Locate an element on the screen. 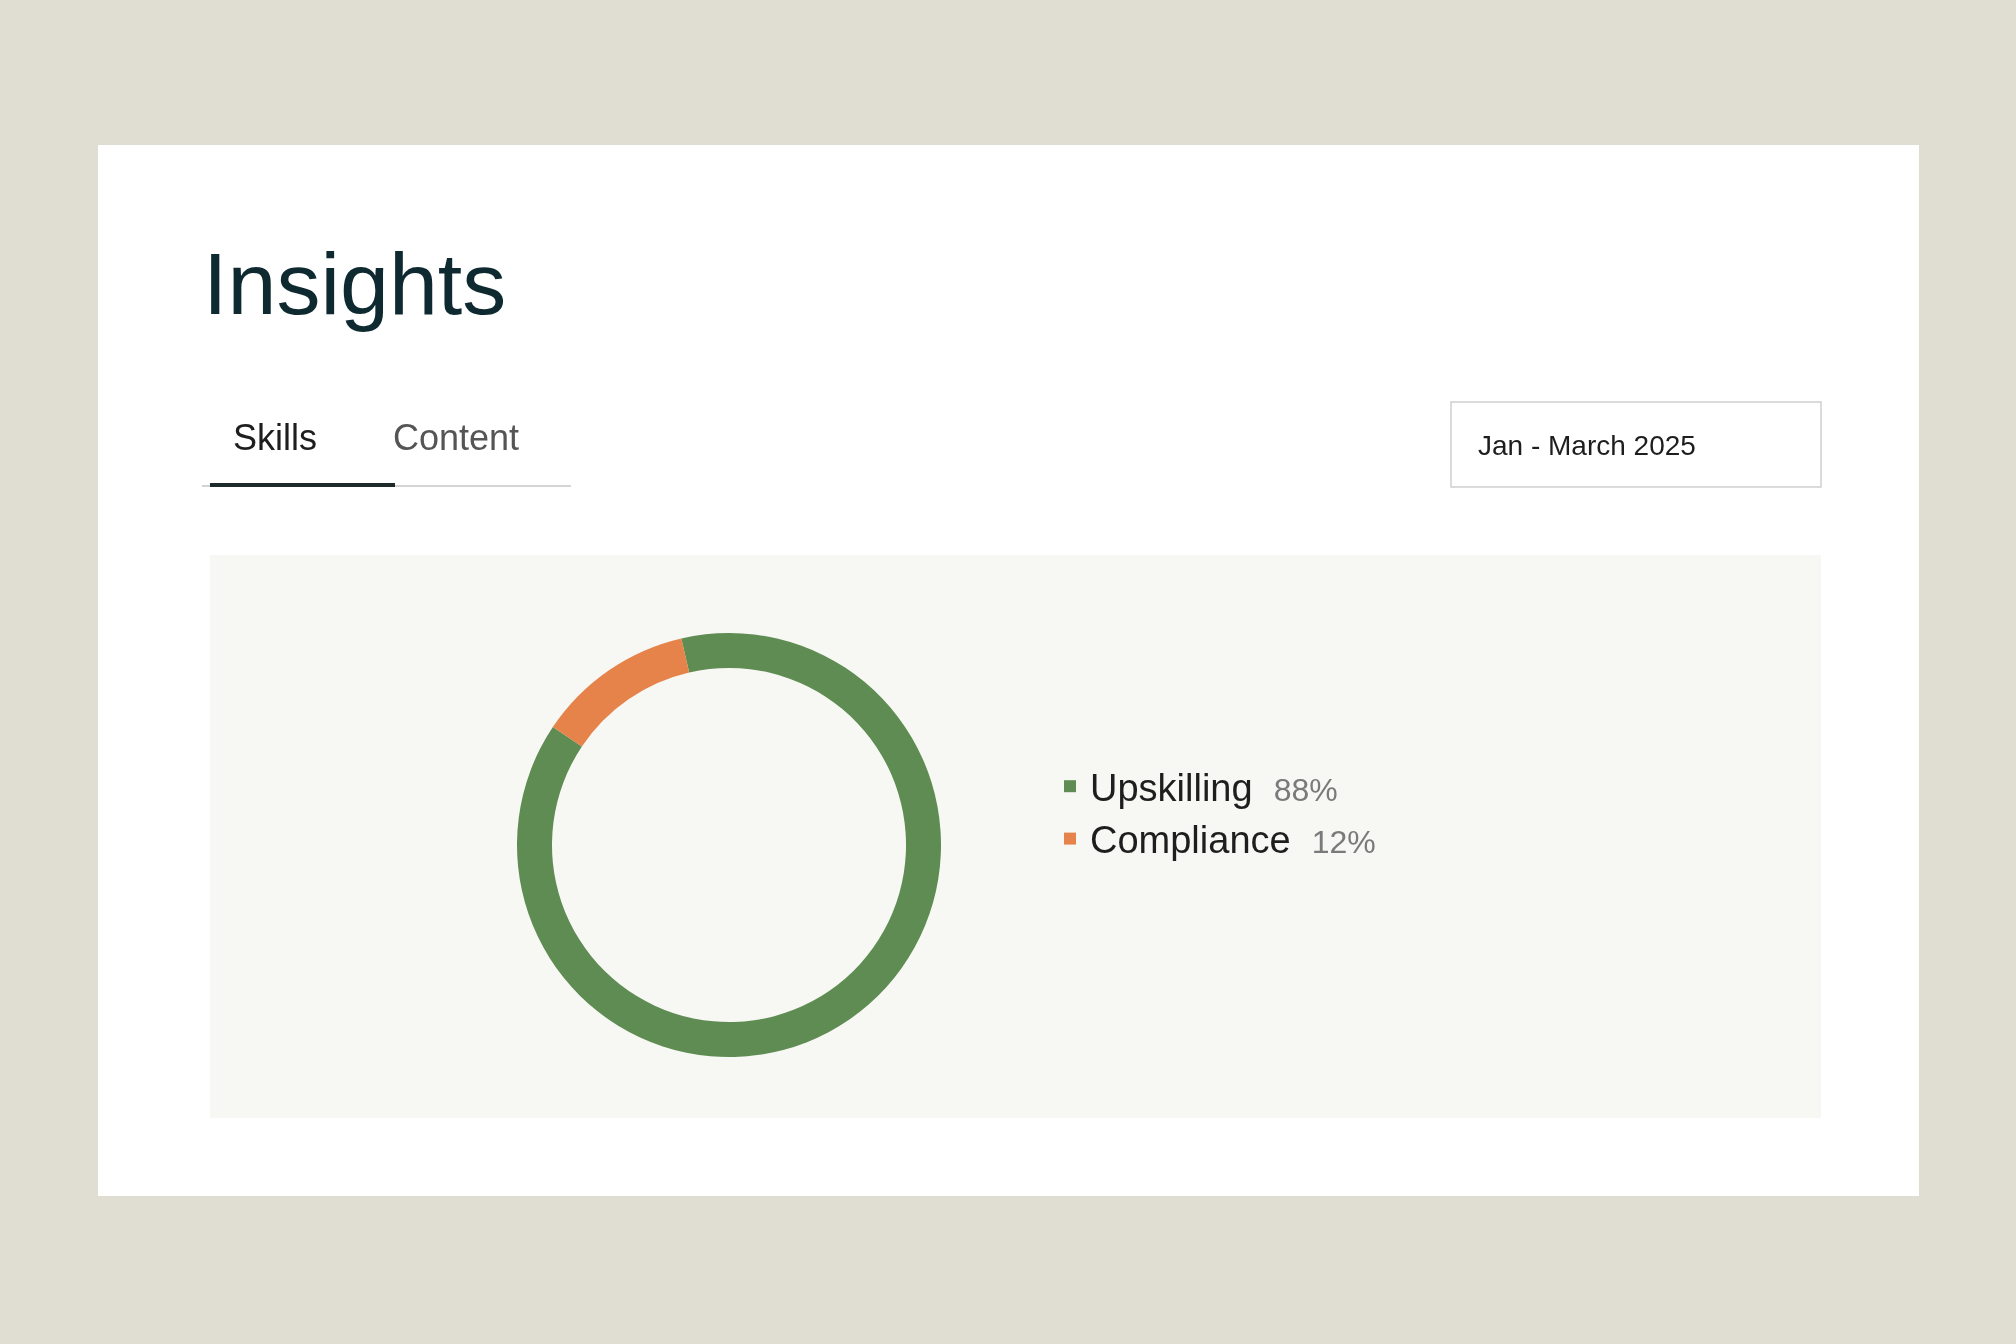 The width and height of the screenshot is (2016, 1344). data-label: 88% is located at coordinates (1305, 790).